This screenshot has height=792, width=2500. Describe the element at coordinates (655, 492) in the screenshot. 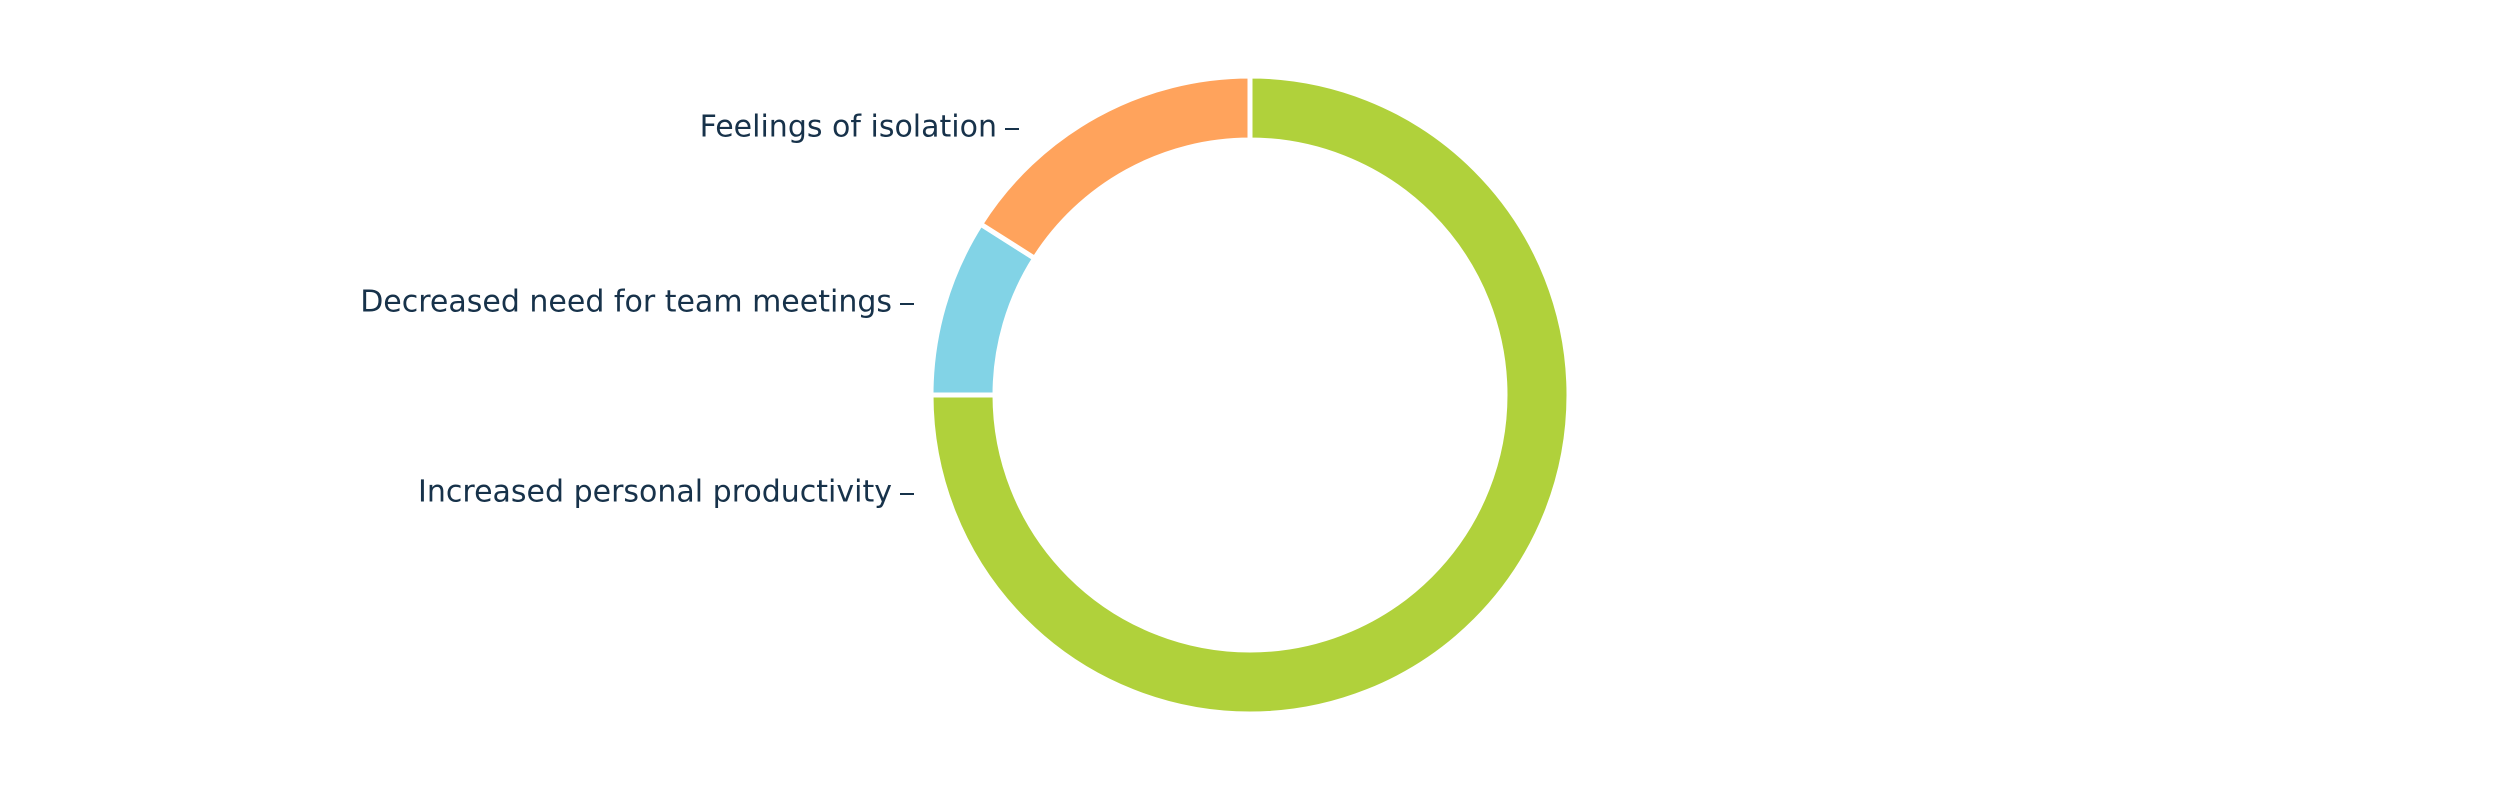

I see `segment-label: Increased personal productivity` at that location.